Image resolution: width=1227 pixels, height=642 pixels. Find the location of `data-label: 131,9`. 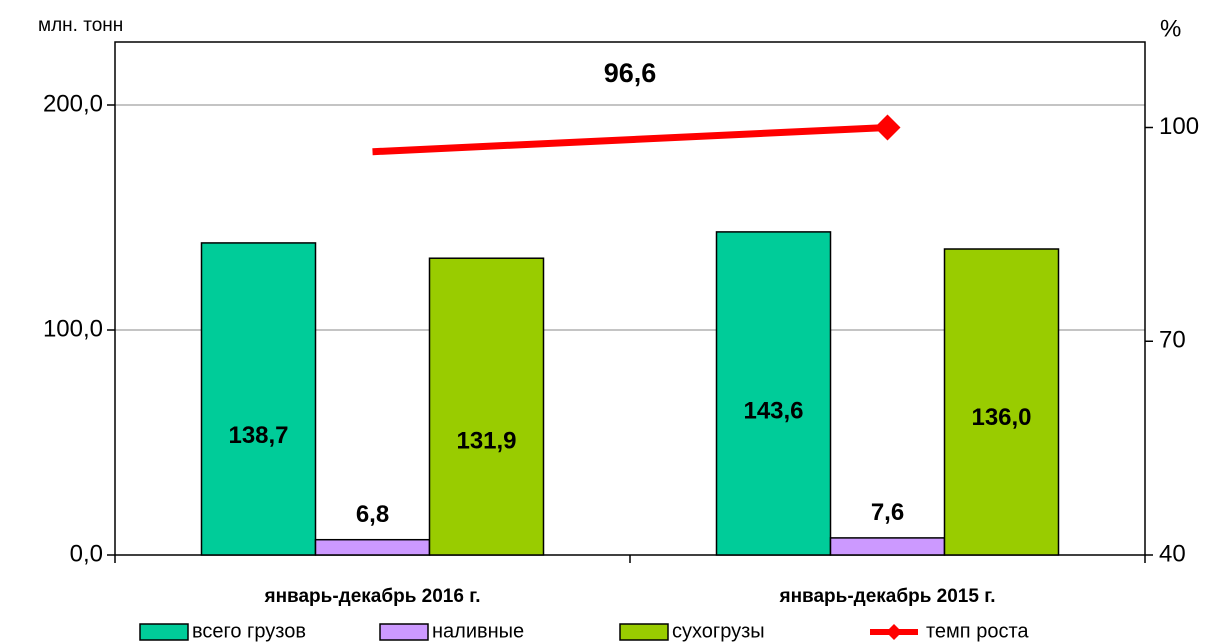

data-label: 131,9 is located at coordinates (486, 441).